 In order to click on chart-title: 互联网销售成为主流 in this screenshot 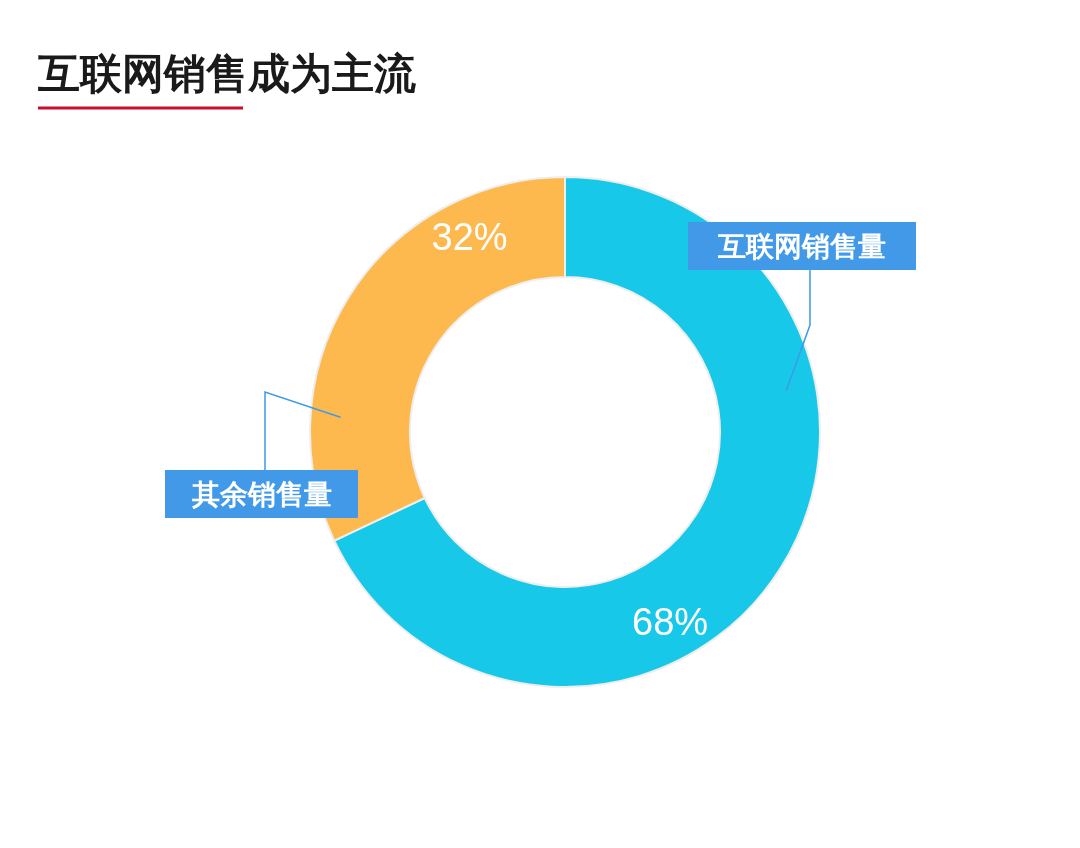, I will do `click(226, 73)`.